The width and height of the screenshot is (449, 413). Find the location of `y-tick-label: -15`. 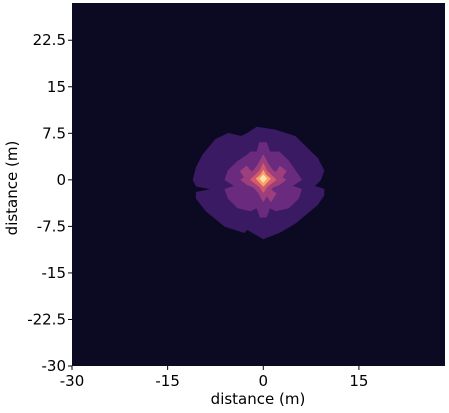

y-tick-label: -15 is located at coordinates (54, 273).